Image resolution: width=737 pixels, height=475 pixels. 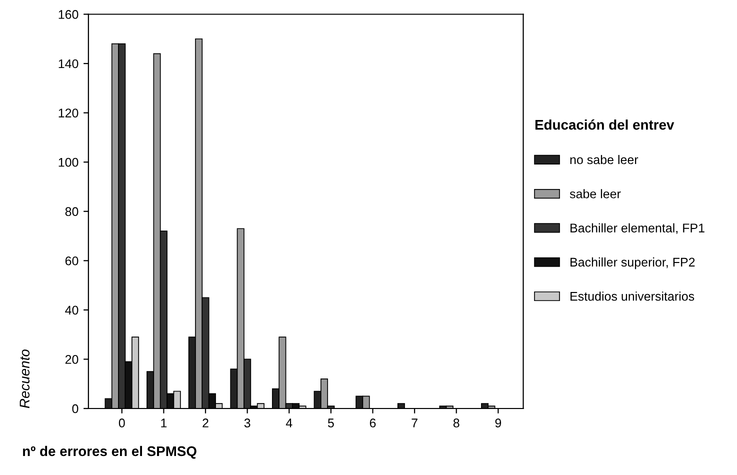 I want to click on y-tick-label: 120, so click(x=68, y=113).